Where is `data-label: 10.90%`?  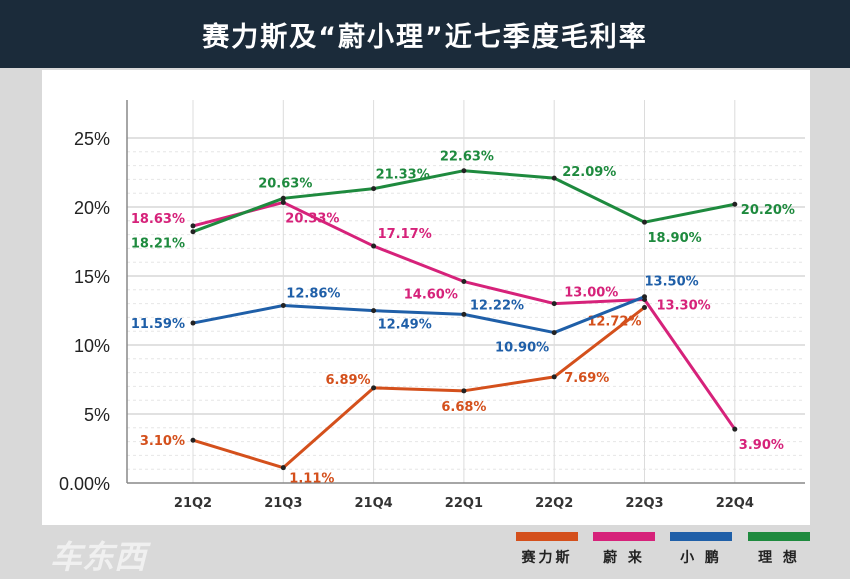 data-label: 10.90% is located at coordinates (522, 348).